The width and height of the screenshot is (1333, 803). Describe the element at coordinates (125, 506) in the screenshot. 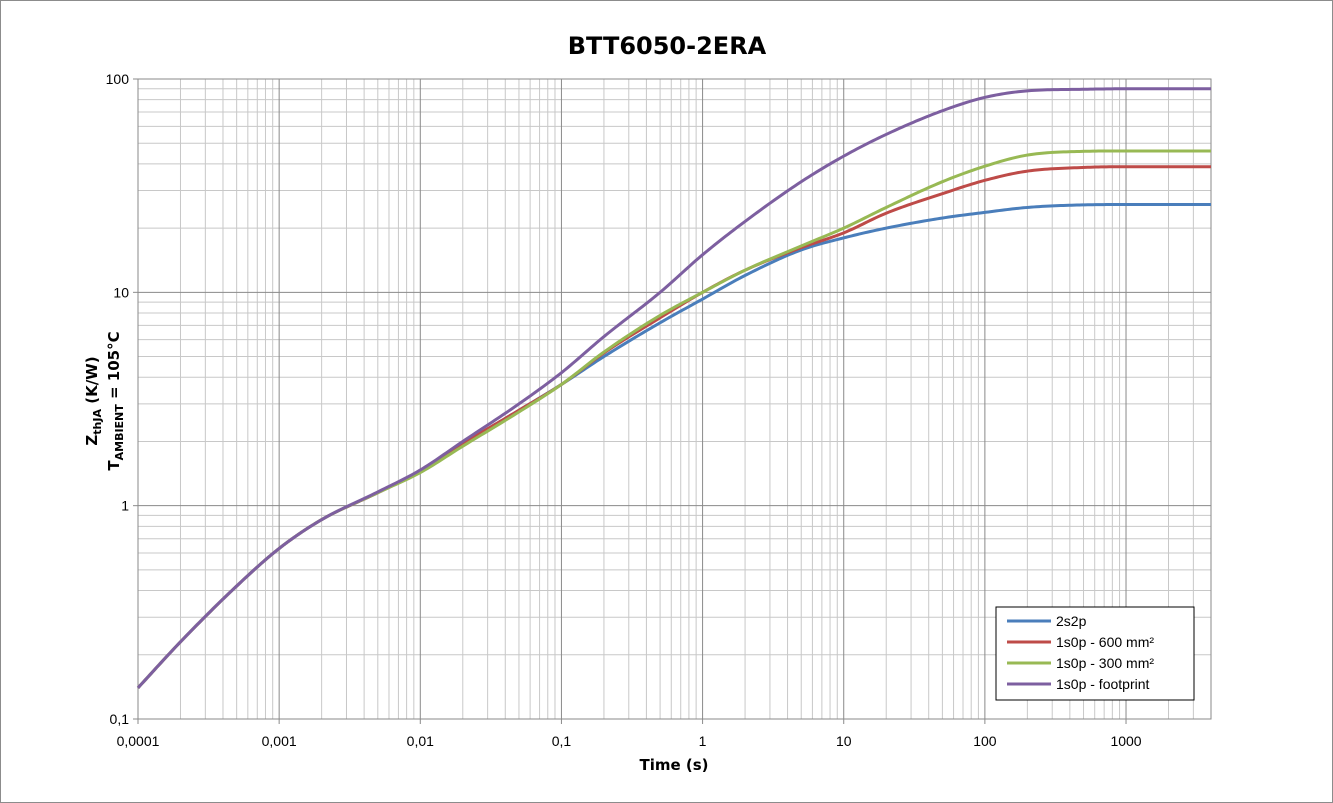

I see `y-tick-label: 1` at that location.